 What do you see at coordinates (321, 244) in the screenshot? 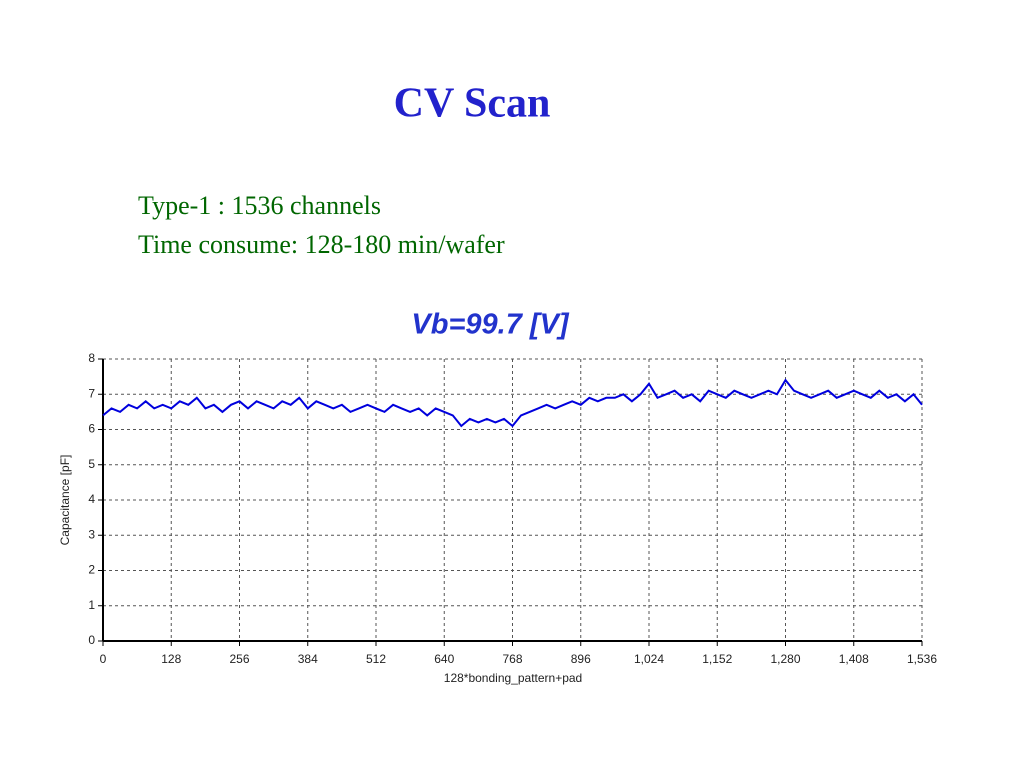
I see `text-line: Time consume: 128-180 min/wafer` at bounding box center [321, 244].